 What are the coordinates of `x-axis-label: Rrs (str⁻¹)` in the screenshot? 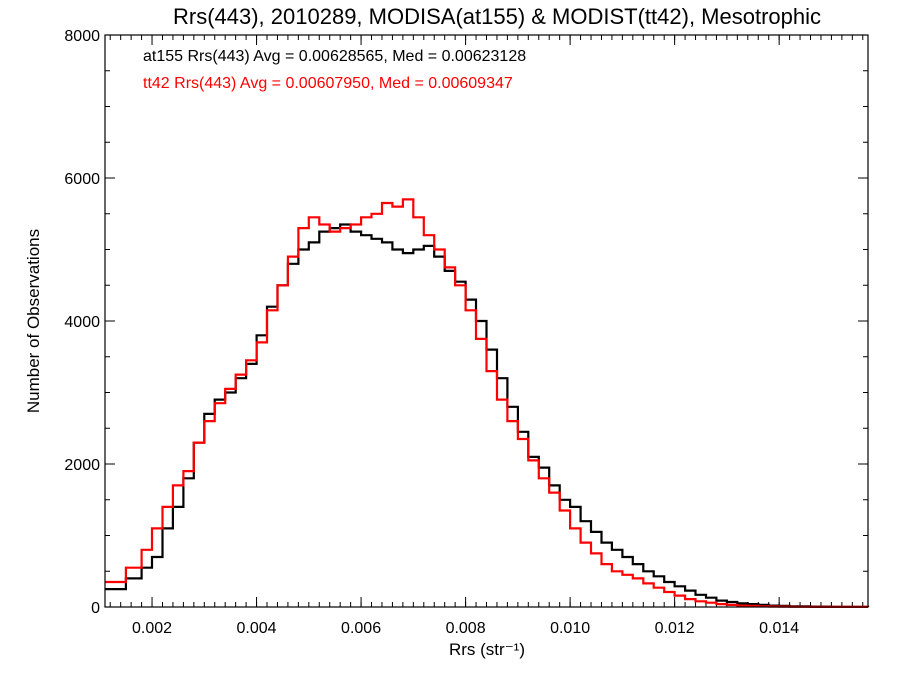 It's located at (487, 649).